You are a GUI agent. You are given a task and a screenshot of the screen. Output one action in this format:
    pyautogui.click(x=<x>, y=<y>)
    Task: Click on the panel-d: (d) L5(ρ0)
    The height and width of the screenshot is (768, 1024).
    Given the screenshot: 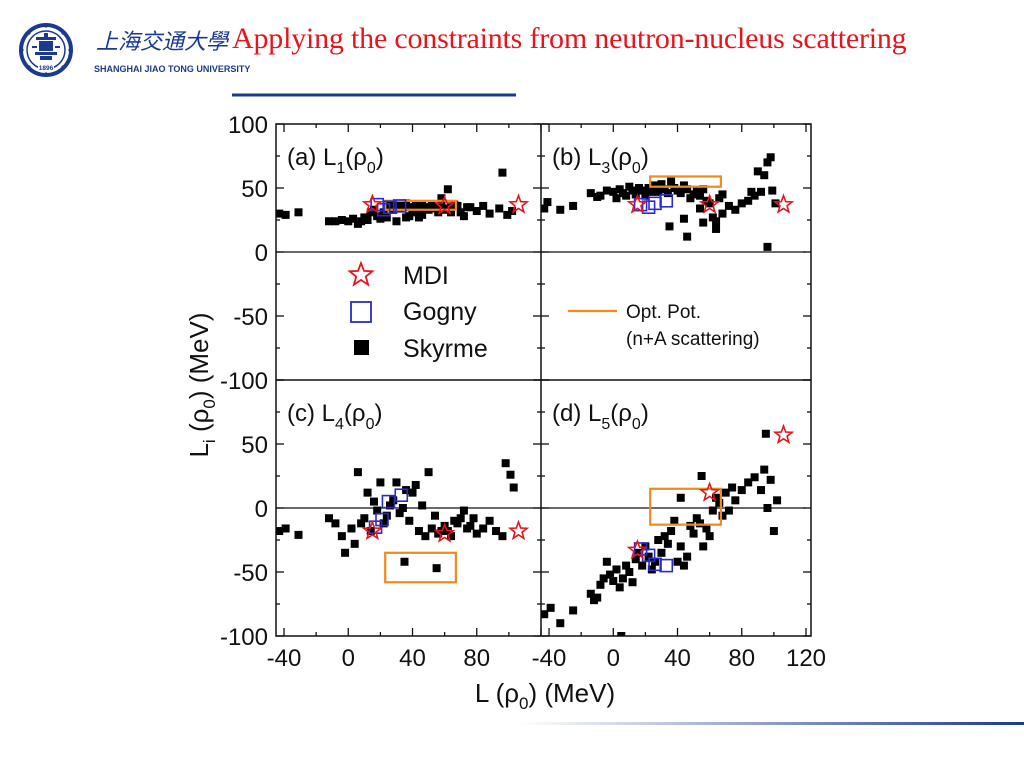 What is the action you would take?
    pyautogui.click(x=673, y=518)
    